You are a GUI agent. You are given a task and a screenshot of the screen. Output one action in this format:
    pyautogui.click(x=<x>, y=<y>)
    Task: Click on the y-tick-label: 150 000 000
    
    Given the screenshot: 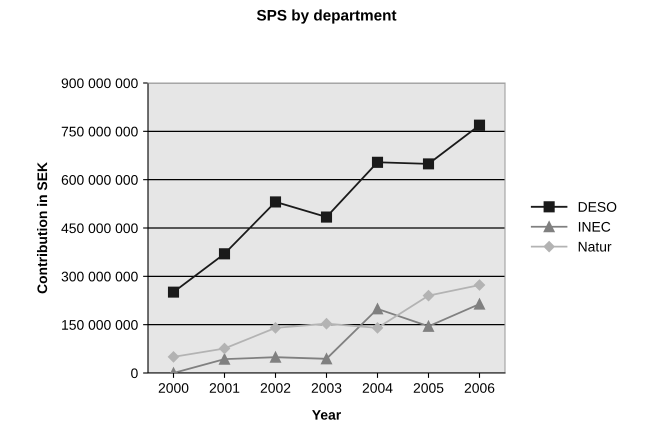 What is the action you would take?
    pyautogui.click(x=100, y=325)
    